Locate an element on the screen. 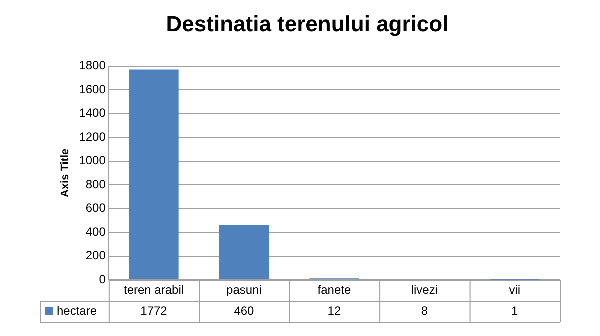 The width and height of the screenshot is (600, 336). x-tick-label: pasuni is located at coordinates (244, 289).